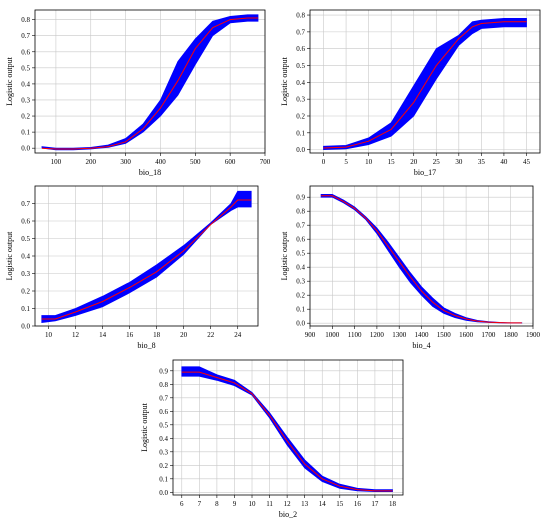 The height and width of the screenshot is (520, 550). I want to click on x-tick-label: 30, so click(459, 162).